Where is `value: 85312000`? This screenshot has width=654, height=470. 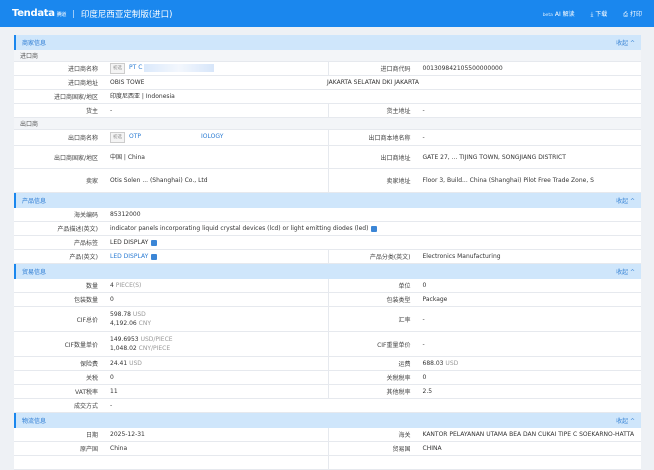
value: 85312000 is located at coordinates (125, 214).